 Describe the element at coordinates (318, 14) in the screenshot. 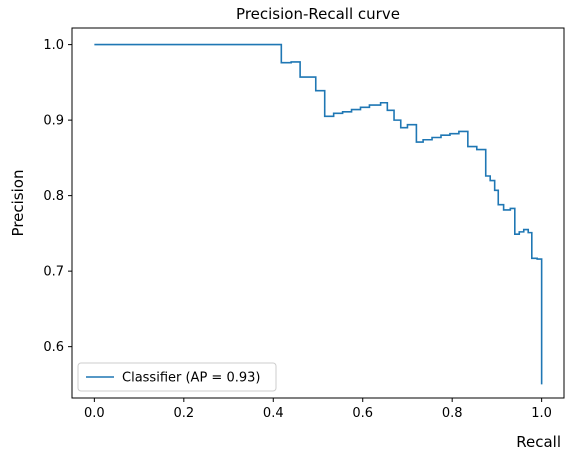

I see `chart-title: Precision-Recall curve` at that location.